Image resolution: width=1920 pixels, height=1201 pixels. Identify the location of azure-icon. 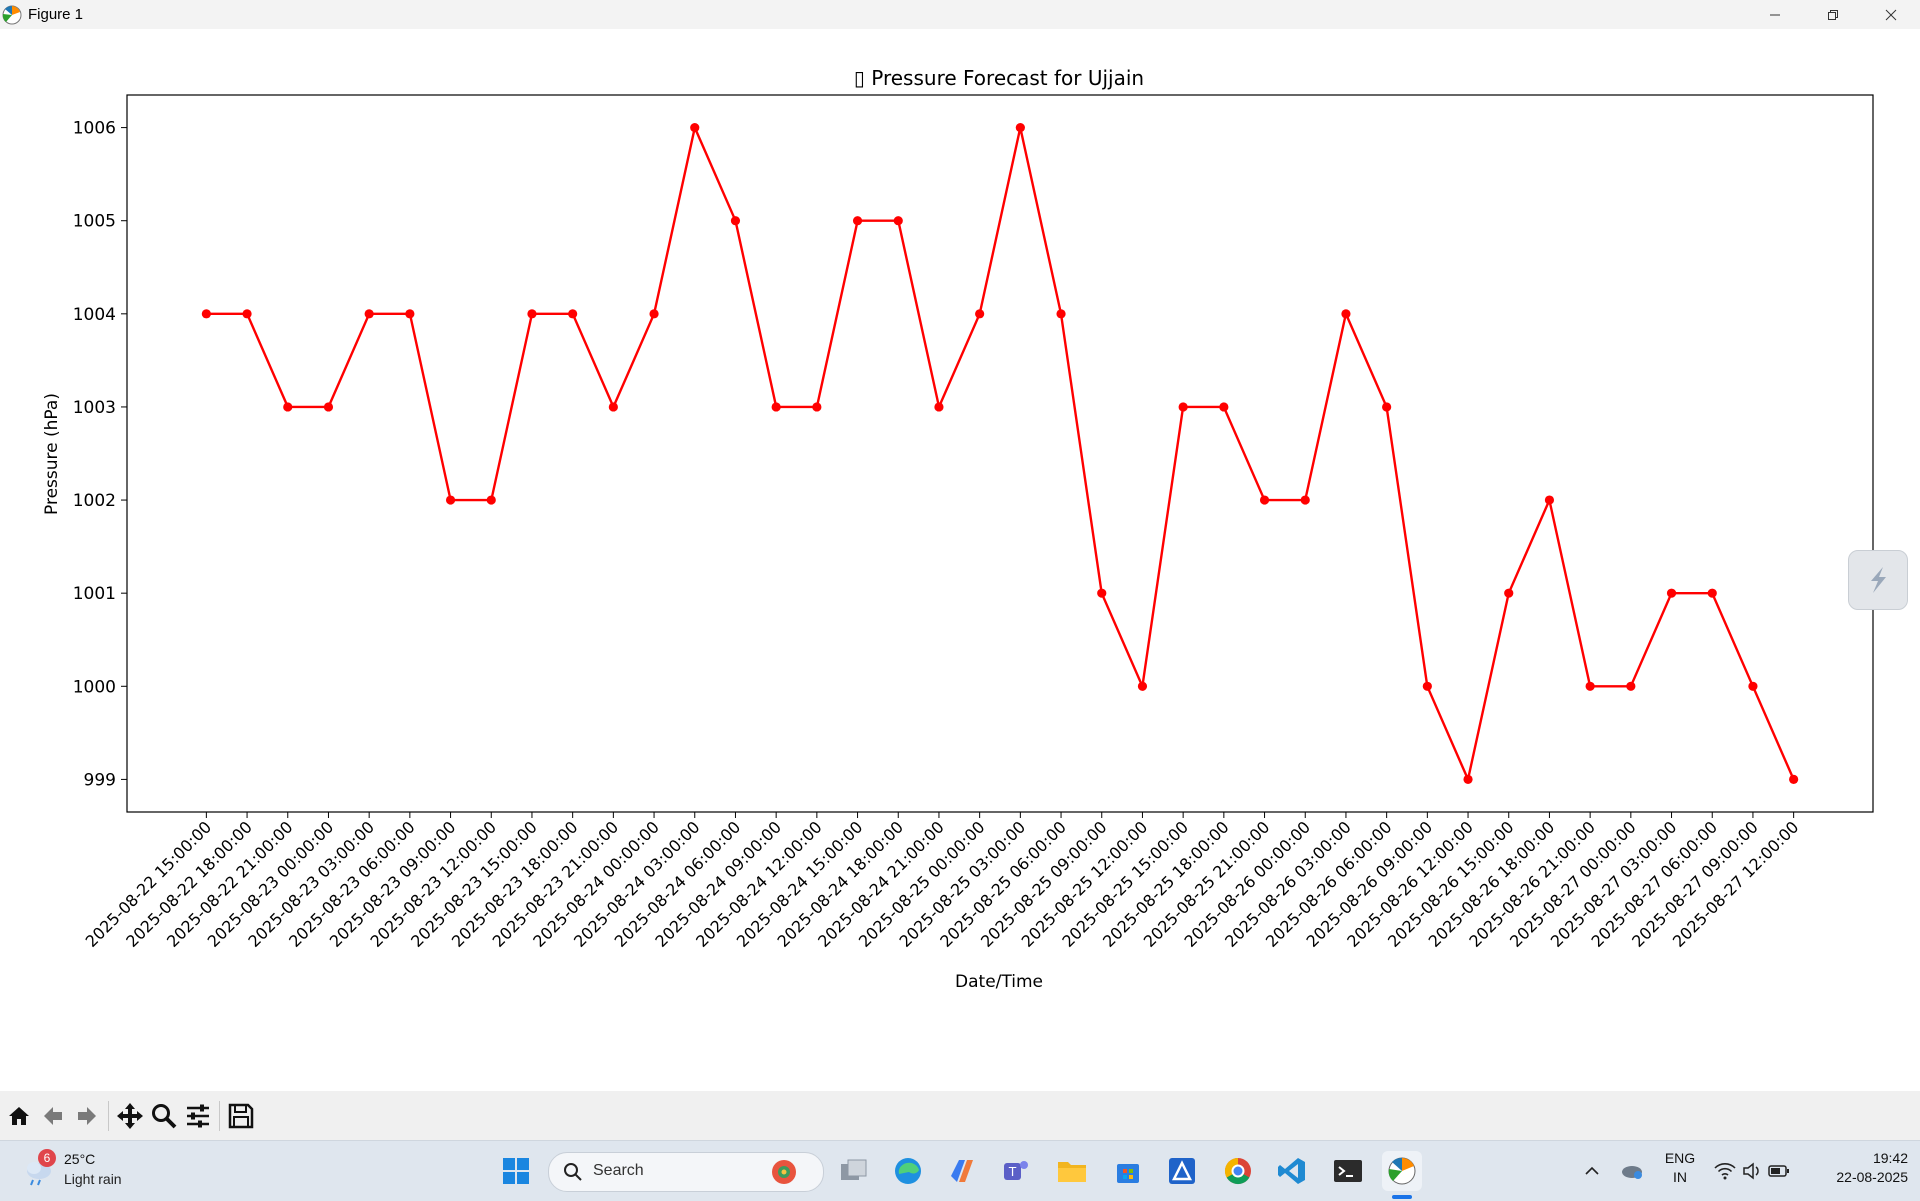
(1182, 1171).